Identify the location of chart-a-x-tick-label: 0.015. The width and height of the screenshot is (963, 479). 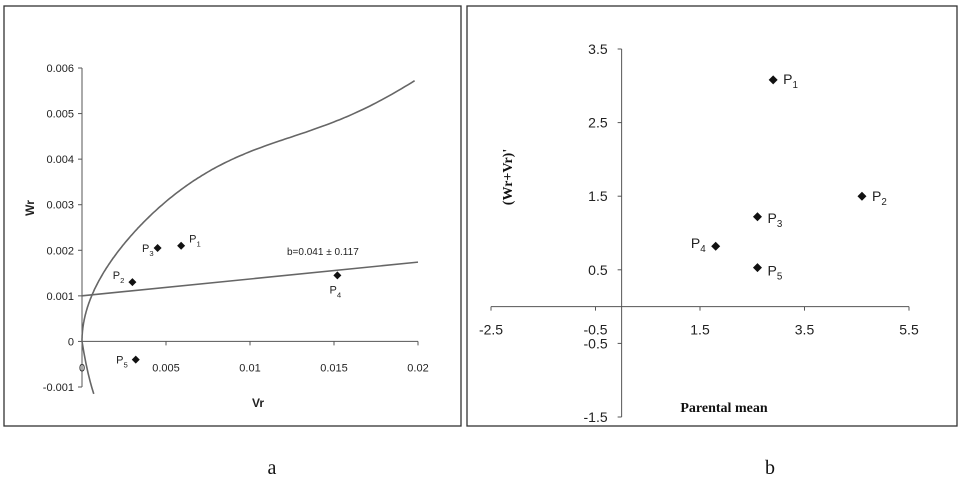
(334, 368).